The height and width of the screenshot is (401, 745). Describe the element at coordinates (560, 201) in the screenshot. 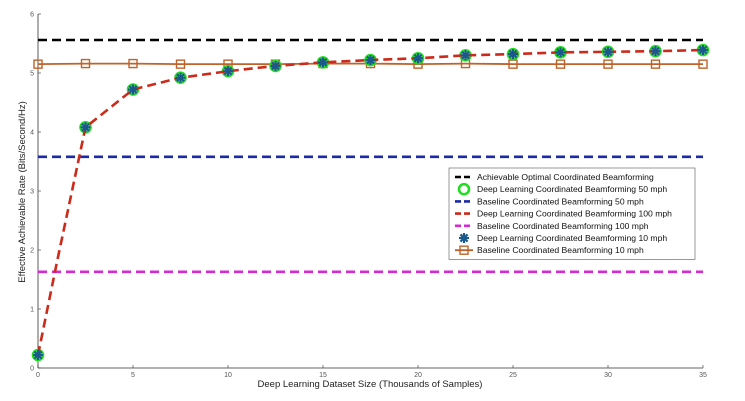

I see `legend-baseline-coordinated-beamforming-50-mph-label: Baseline Coordinated Beamforming 50 mph` at that location.